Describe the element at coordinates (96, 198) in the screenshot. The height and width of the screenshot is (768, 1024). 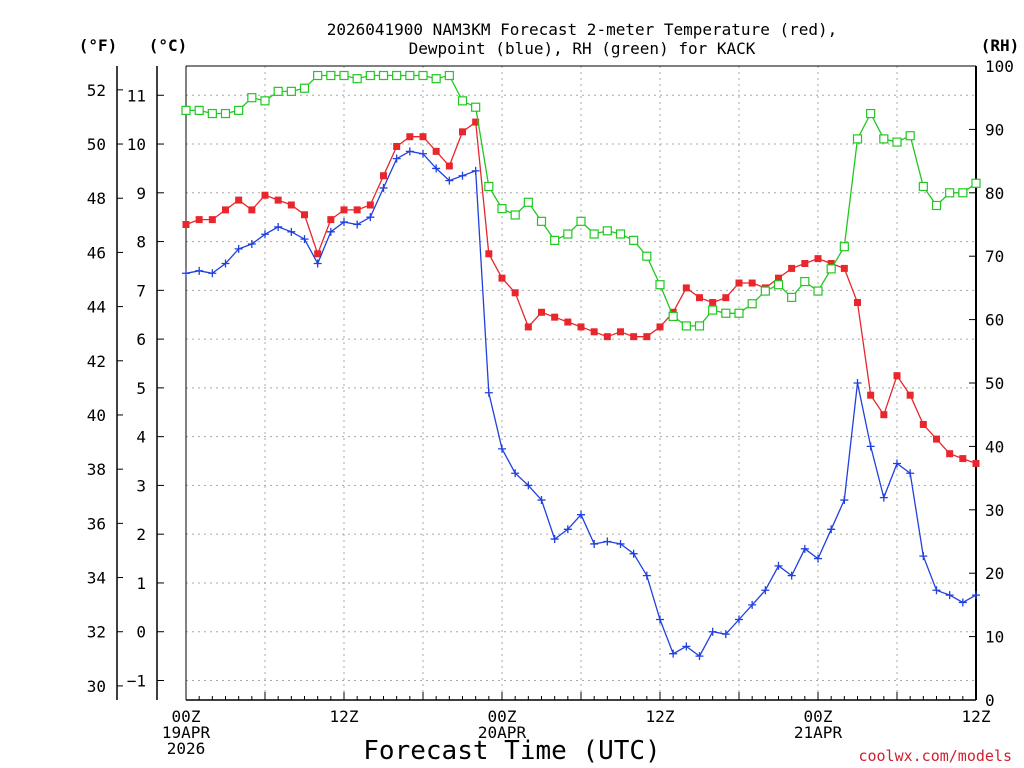
I see `fahrenheit-tick-label: 48` at that location.